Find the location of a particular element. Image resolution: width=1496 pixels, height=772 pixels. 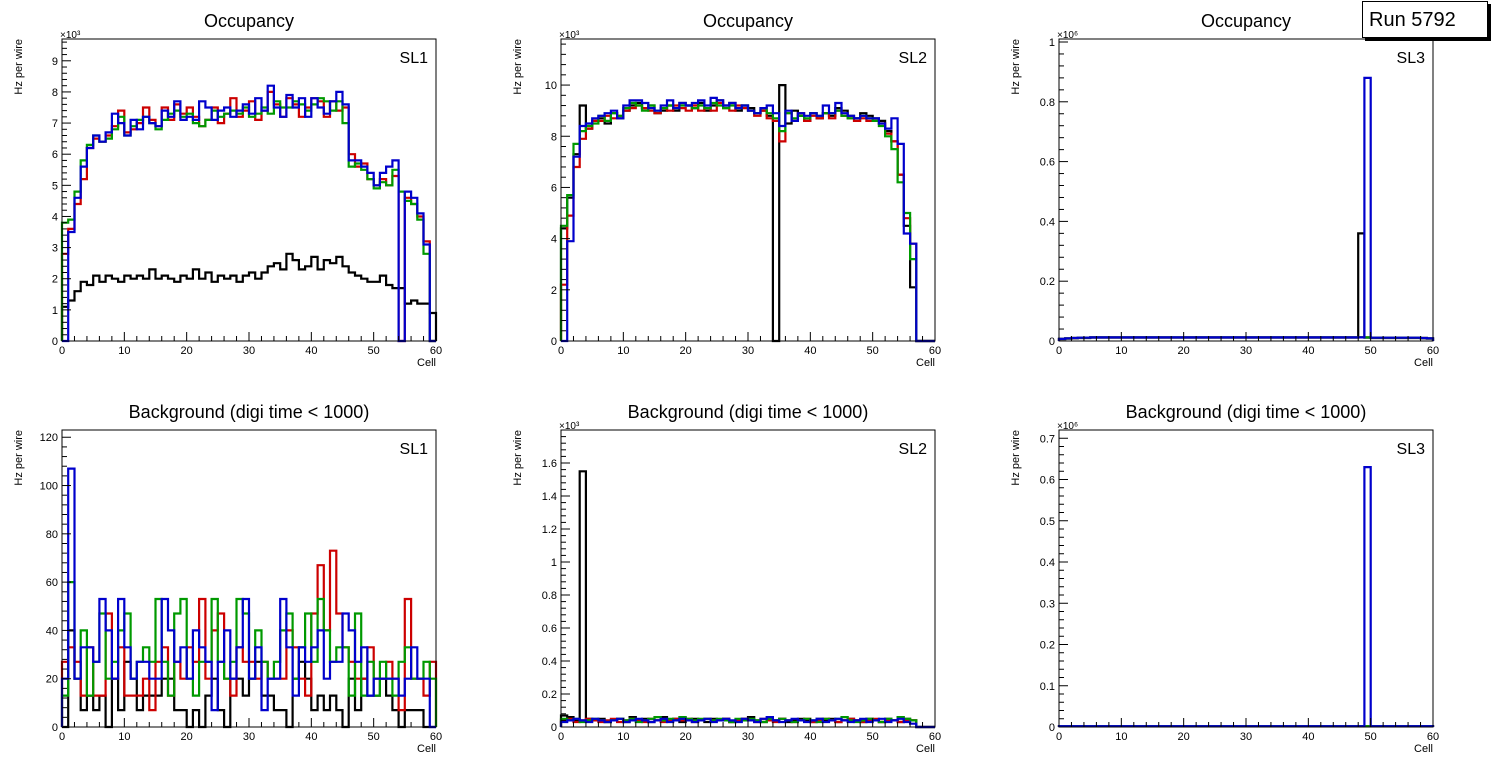

y-tick-label: 60 is located at coordinates (52, 583).